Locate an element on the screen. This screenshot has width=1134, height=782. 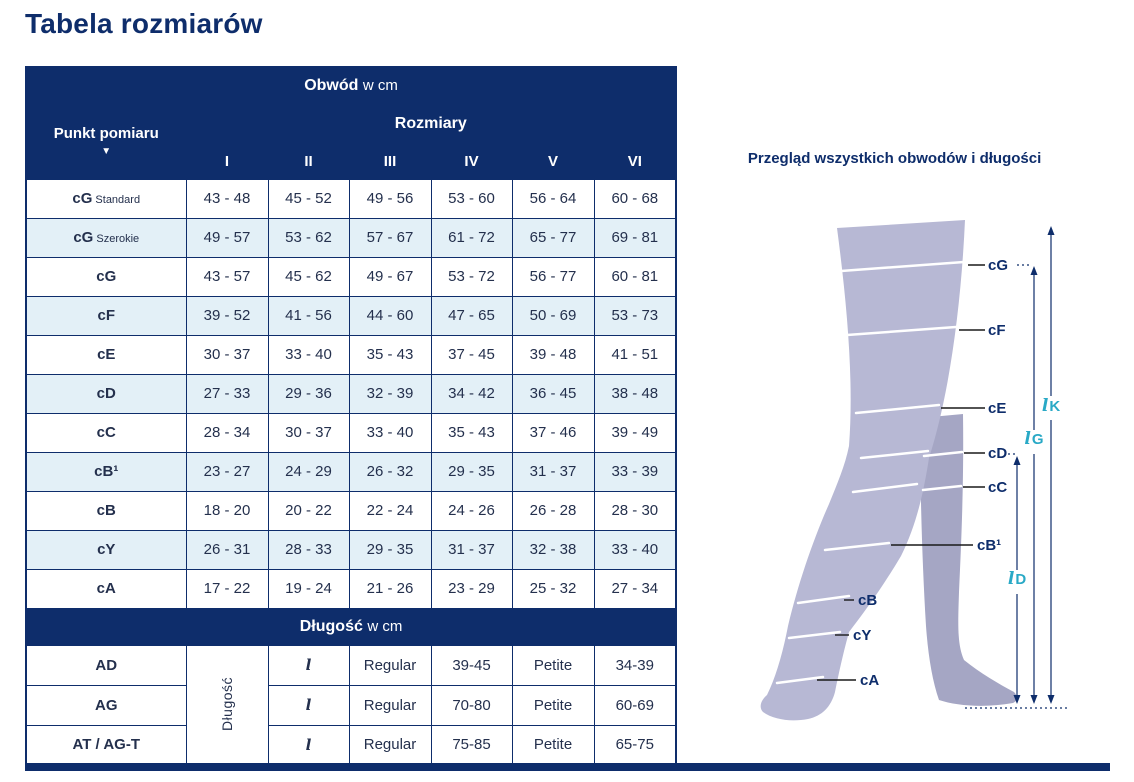
measure-point-label: cB is located at coordinates (106, 510).